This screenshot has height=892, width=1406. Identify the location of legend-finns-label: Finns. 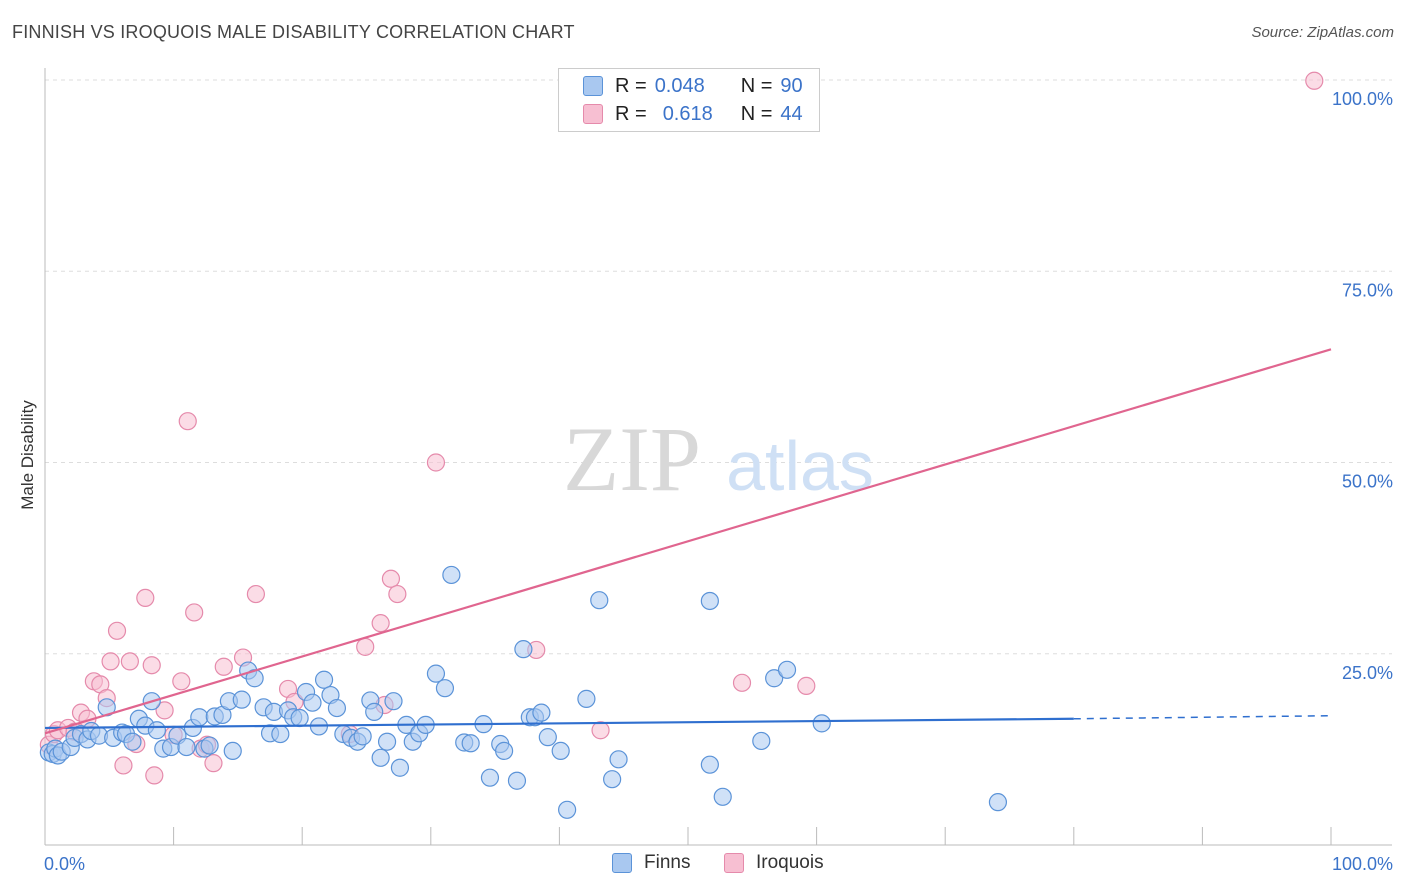
(667, 862).